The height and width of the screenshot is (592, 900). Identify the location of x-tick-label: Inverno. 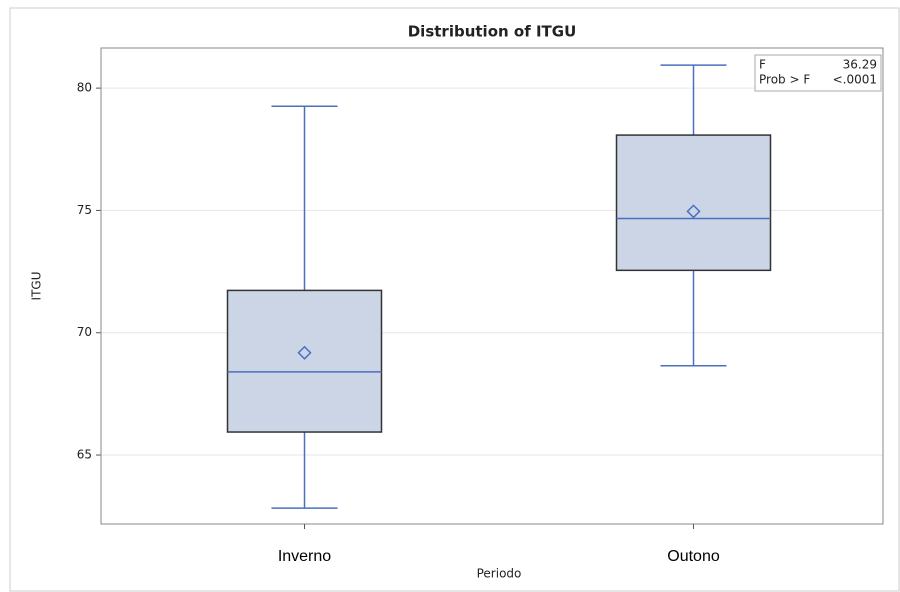
(304, 556).